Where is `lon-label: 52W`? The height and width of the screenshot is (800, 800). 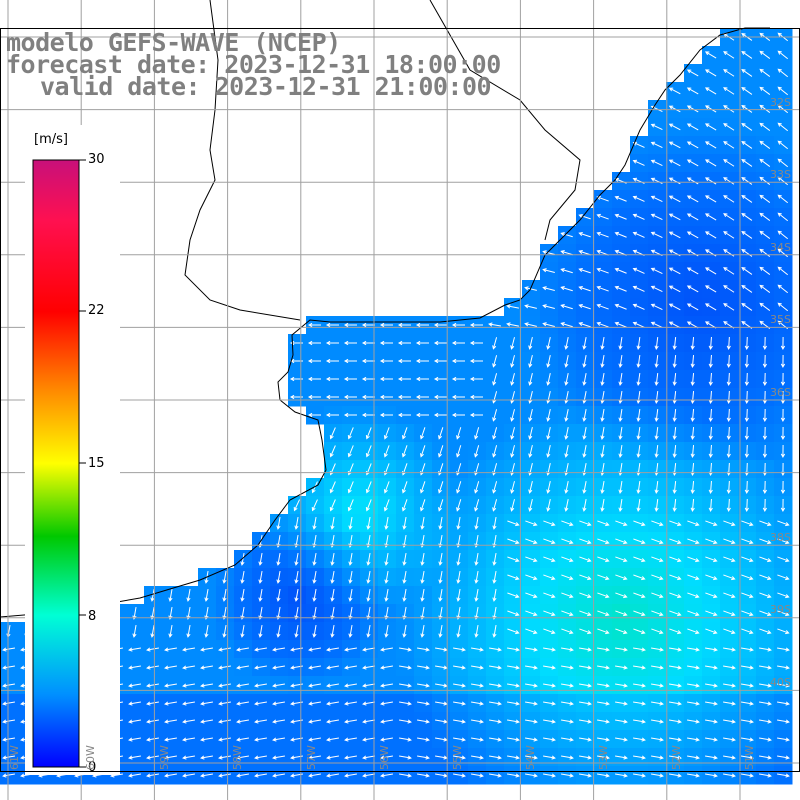
lon-label: 52W is located at coordinates (676, 757).